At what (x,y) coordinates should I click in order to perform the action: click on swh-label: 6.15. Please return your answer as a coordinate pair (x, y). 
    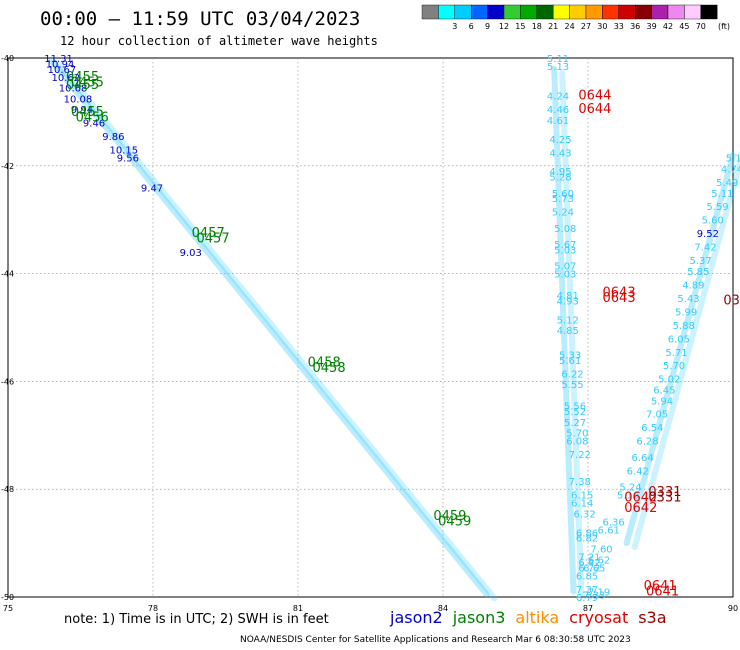
    Looking at the image, I should click on (582, 496).